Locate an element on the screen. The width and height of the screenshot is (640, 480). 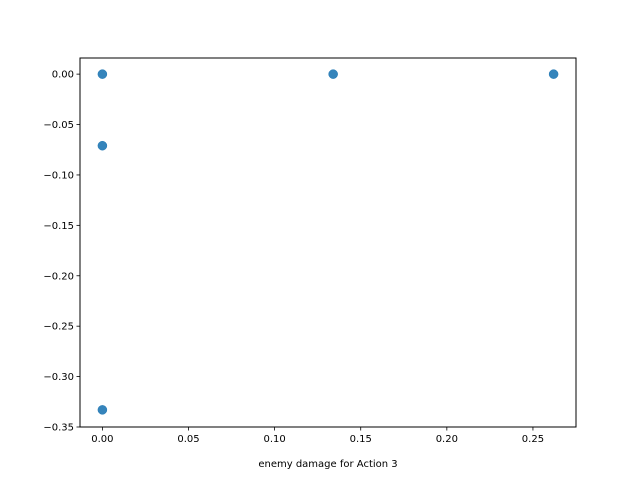
y-tick-label: −0.35 is located at coordinates (58, 428).